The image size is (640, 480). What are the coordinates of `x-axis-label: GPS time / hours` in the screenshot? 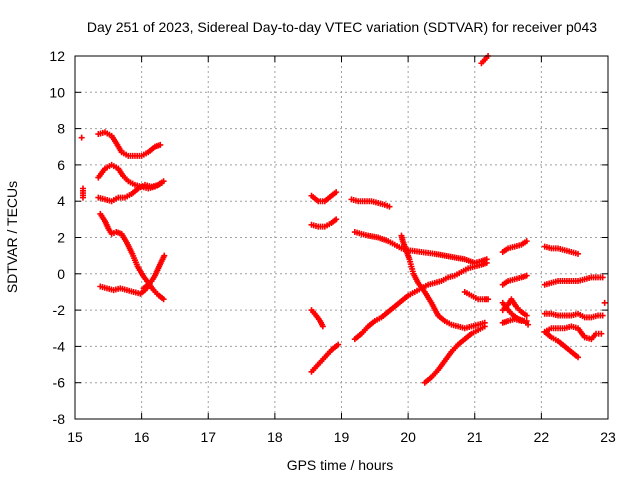 It's located at (340, 465).